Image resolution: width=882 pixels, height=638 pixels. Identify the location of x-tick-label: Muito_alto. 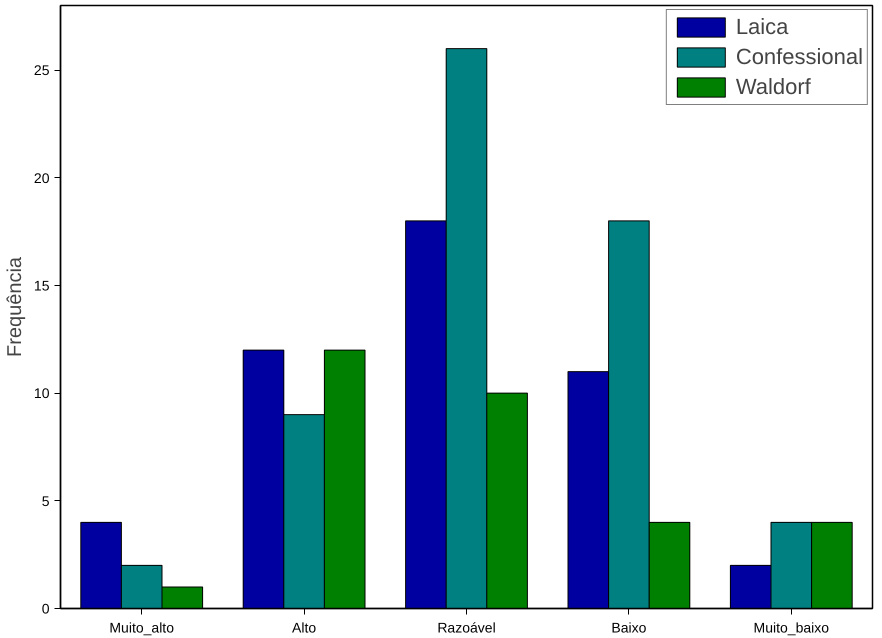
(141, 628).